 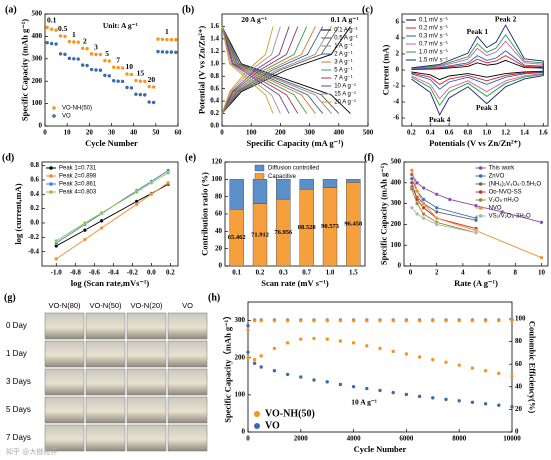 I want to click on y-tick-label: -2, so click(x=396, y=86).